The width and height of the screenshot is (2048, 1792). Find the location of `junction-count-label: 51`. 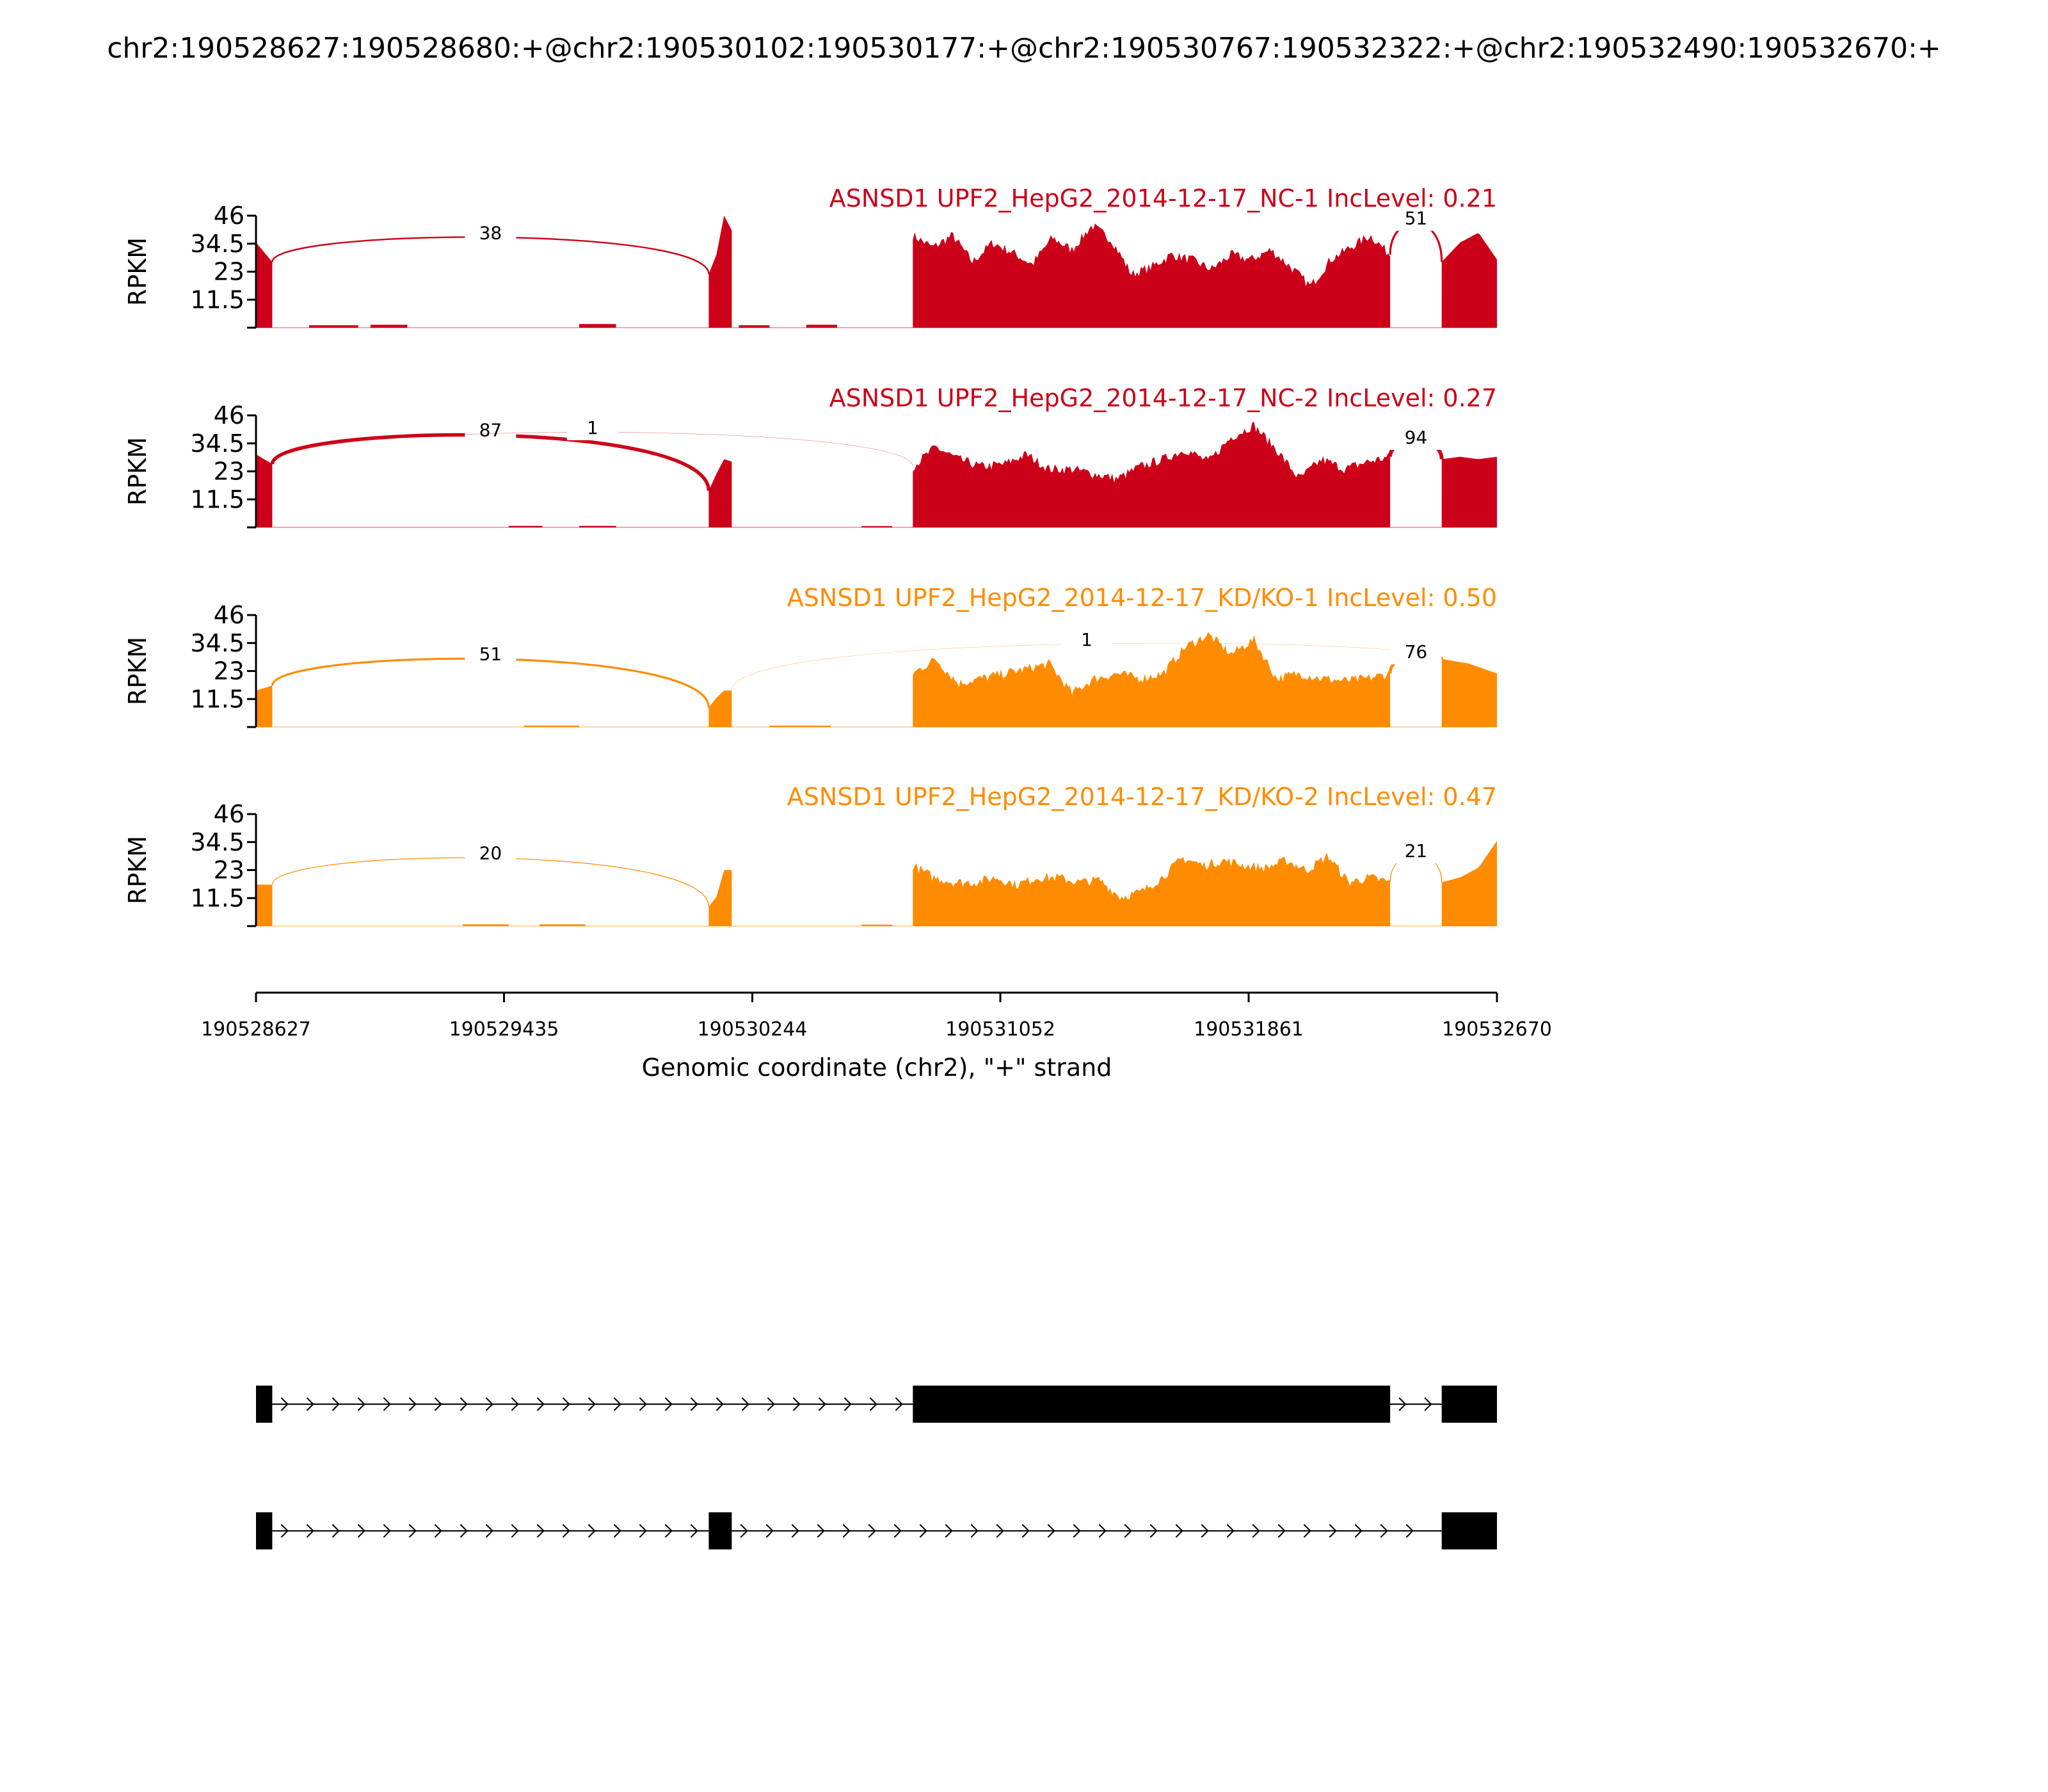

junction-count-label: 51 is located at coordinates (1416, 218).